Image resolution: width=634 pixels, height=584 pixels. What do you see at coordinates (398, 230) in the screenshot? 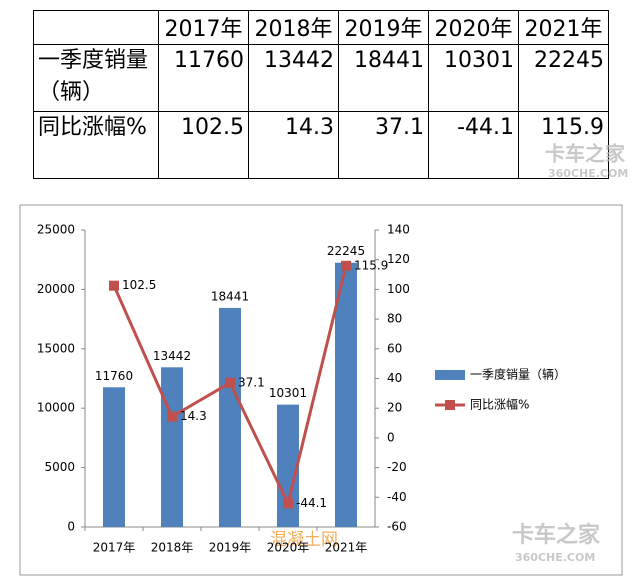
I see `y2-tick-label: 140` at bounding box center [398, 230].